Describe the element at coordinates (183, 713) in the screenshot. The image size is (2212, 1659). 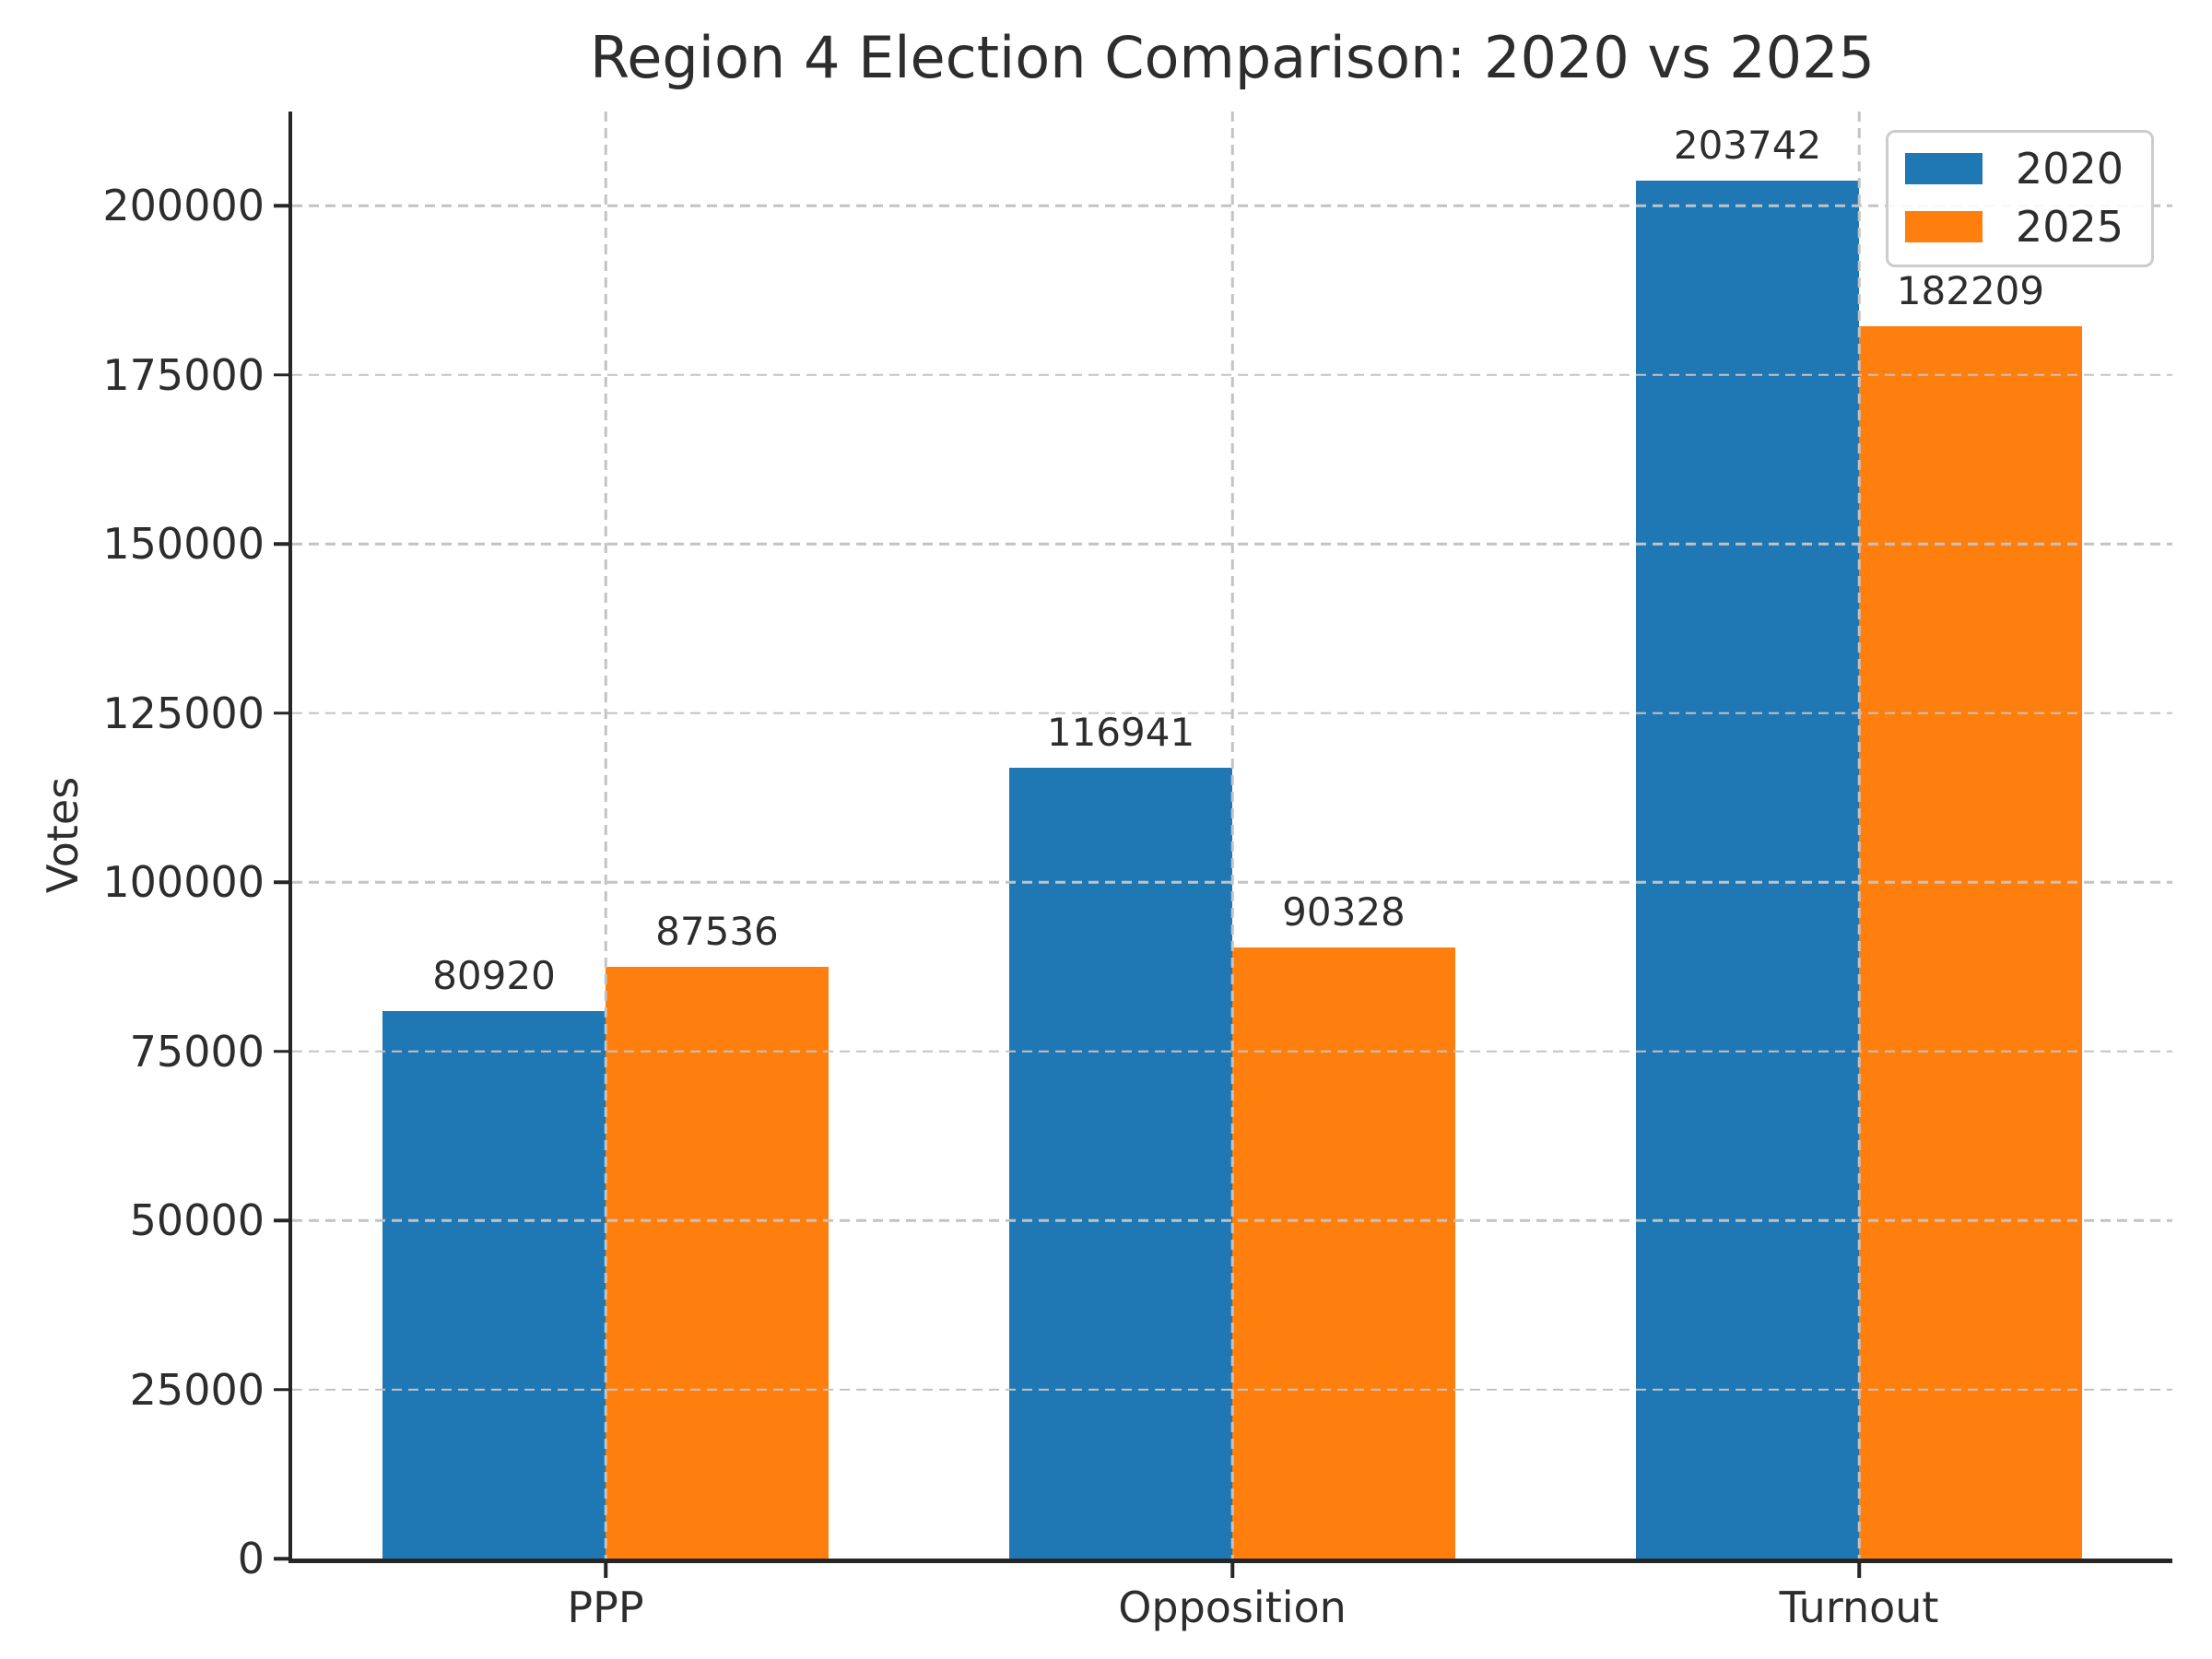
I see `y-tick-label: 125000` at that location.